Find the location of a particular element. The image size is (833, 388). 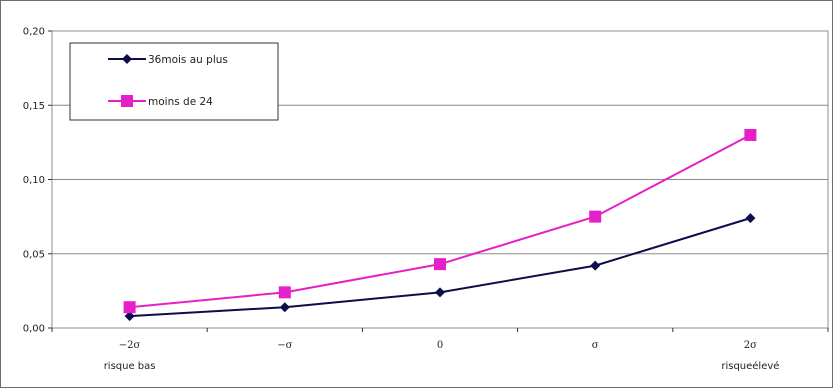

x-tick-label: 2σ is located at coordinates (750, 345).